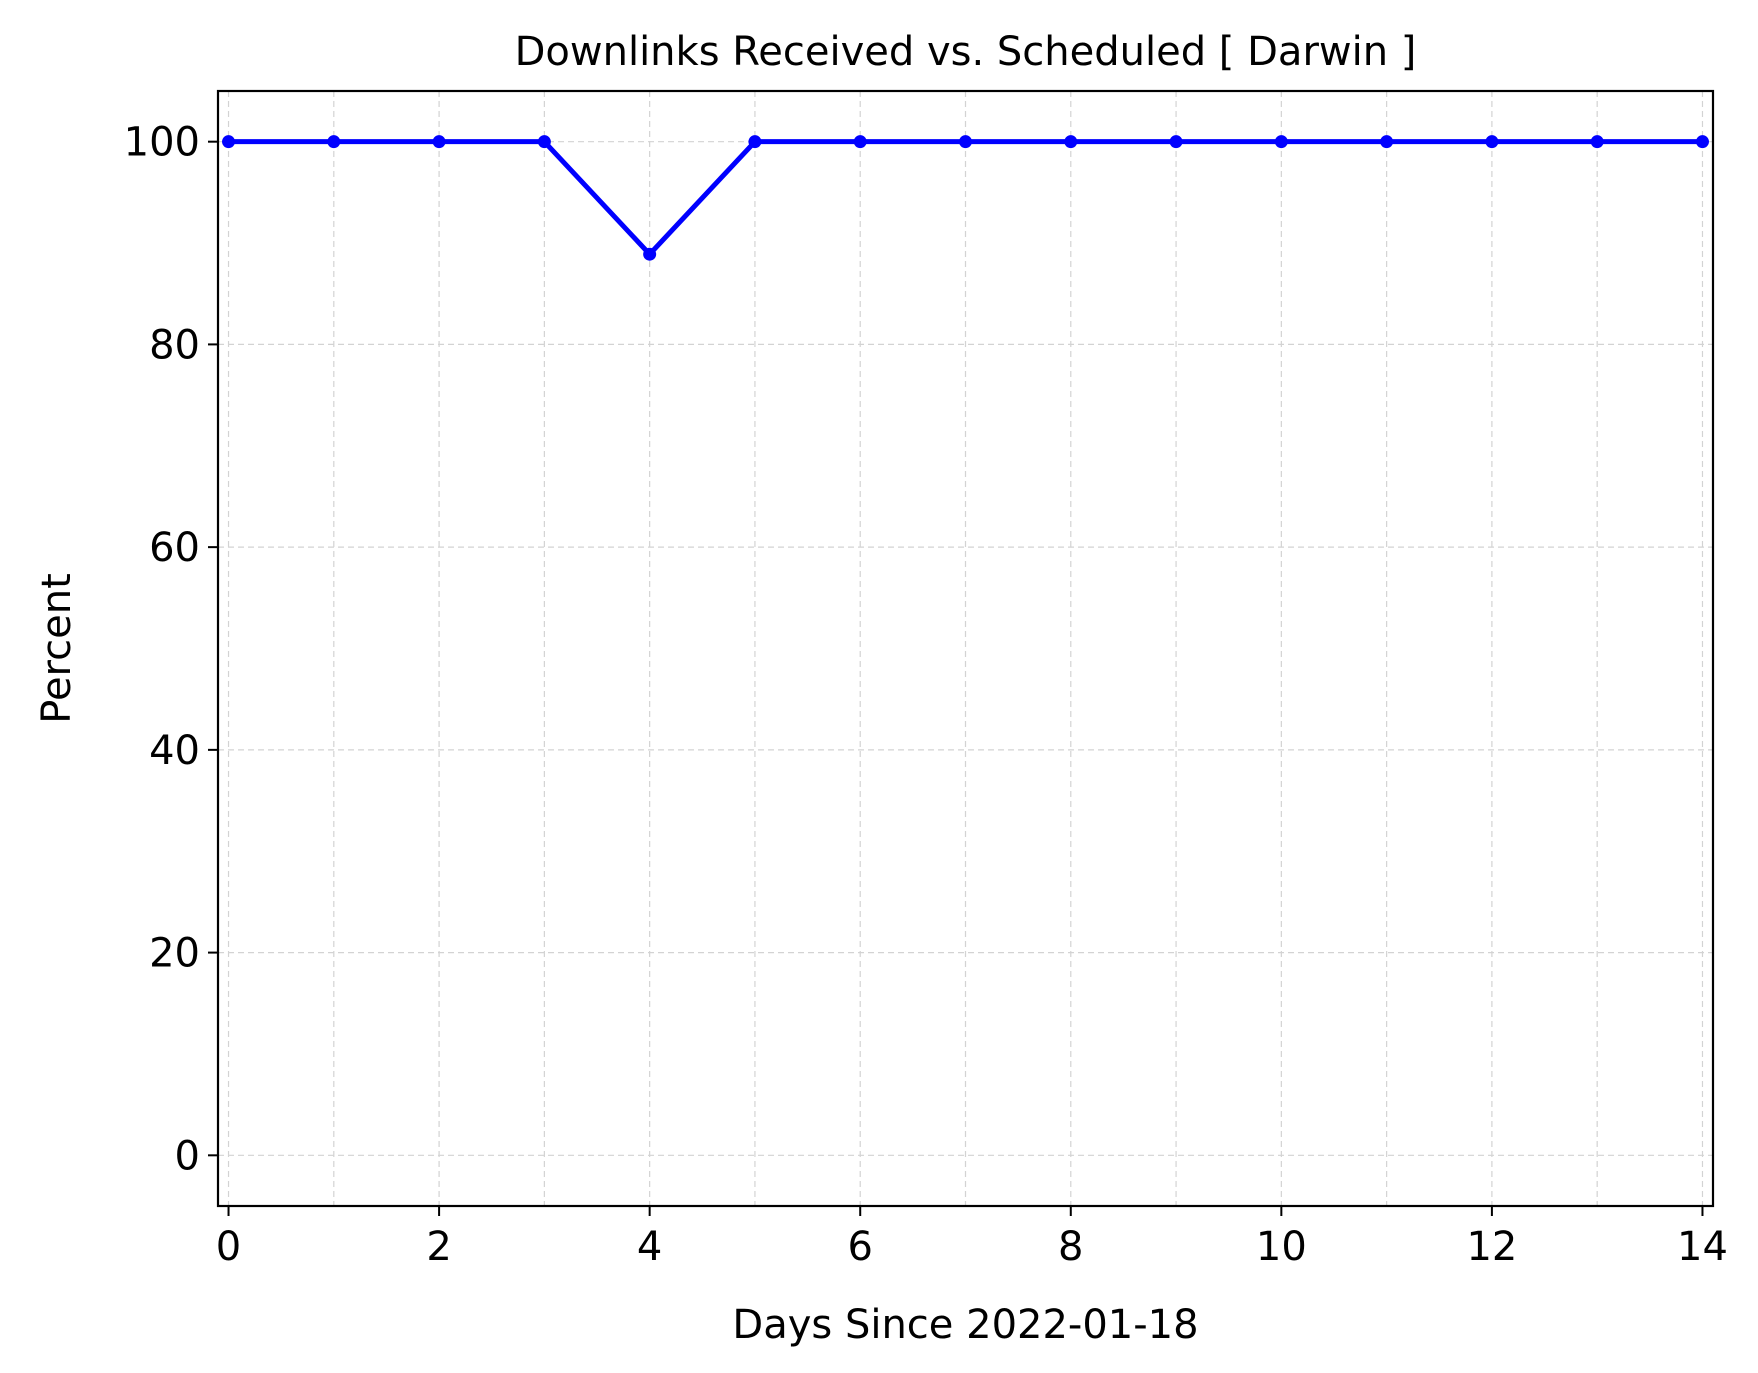 This screenshot has width=1758, height=1373. What do you see at coordinates (1281, 1247) in the screenshot?
I see `x-tick-label: 10` at bounding box center [1281, 1247].